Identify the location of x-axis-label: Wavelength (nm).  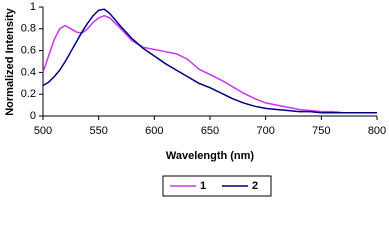
(210, 156).